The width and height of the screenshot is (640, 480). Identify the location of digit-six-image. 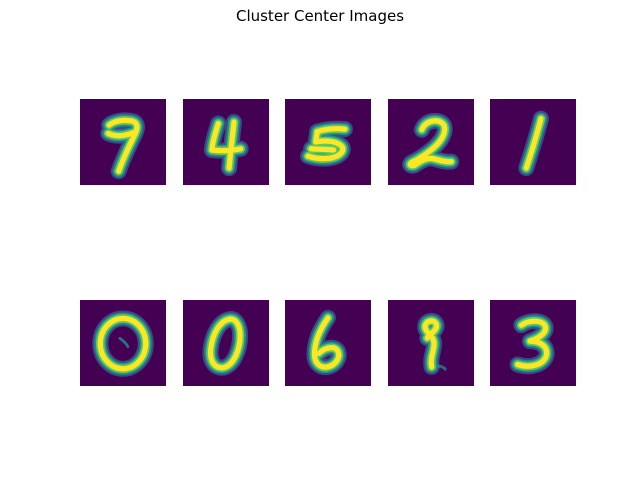
(328, 343).